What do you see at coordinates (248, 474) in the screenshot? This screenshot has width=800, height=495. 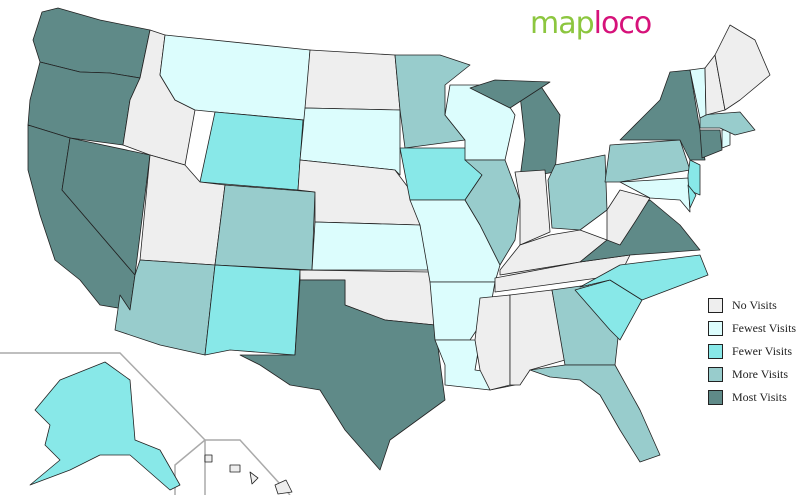 I see `state-hi` at bounding box center [248, 474].